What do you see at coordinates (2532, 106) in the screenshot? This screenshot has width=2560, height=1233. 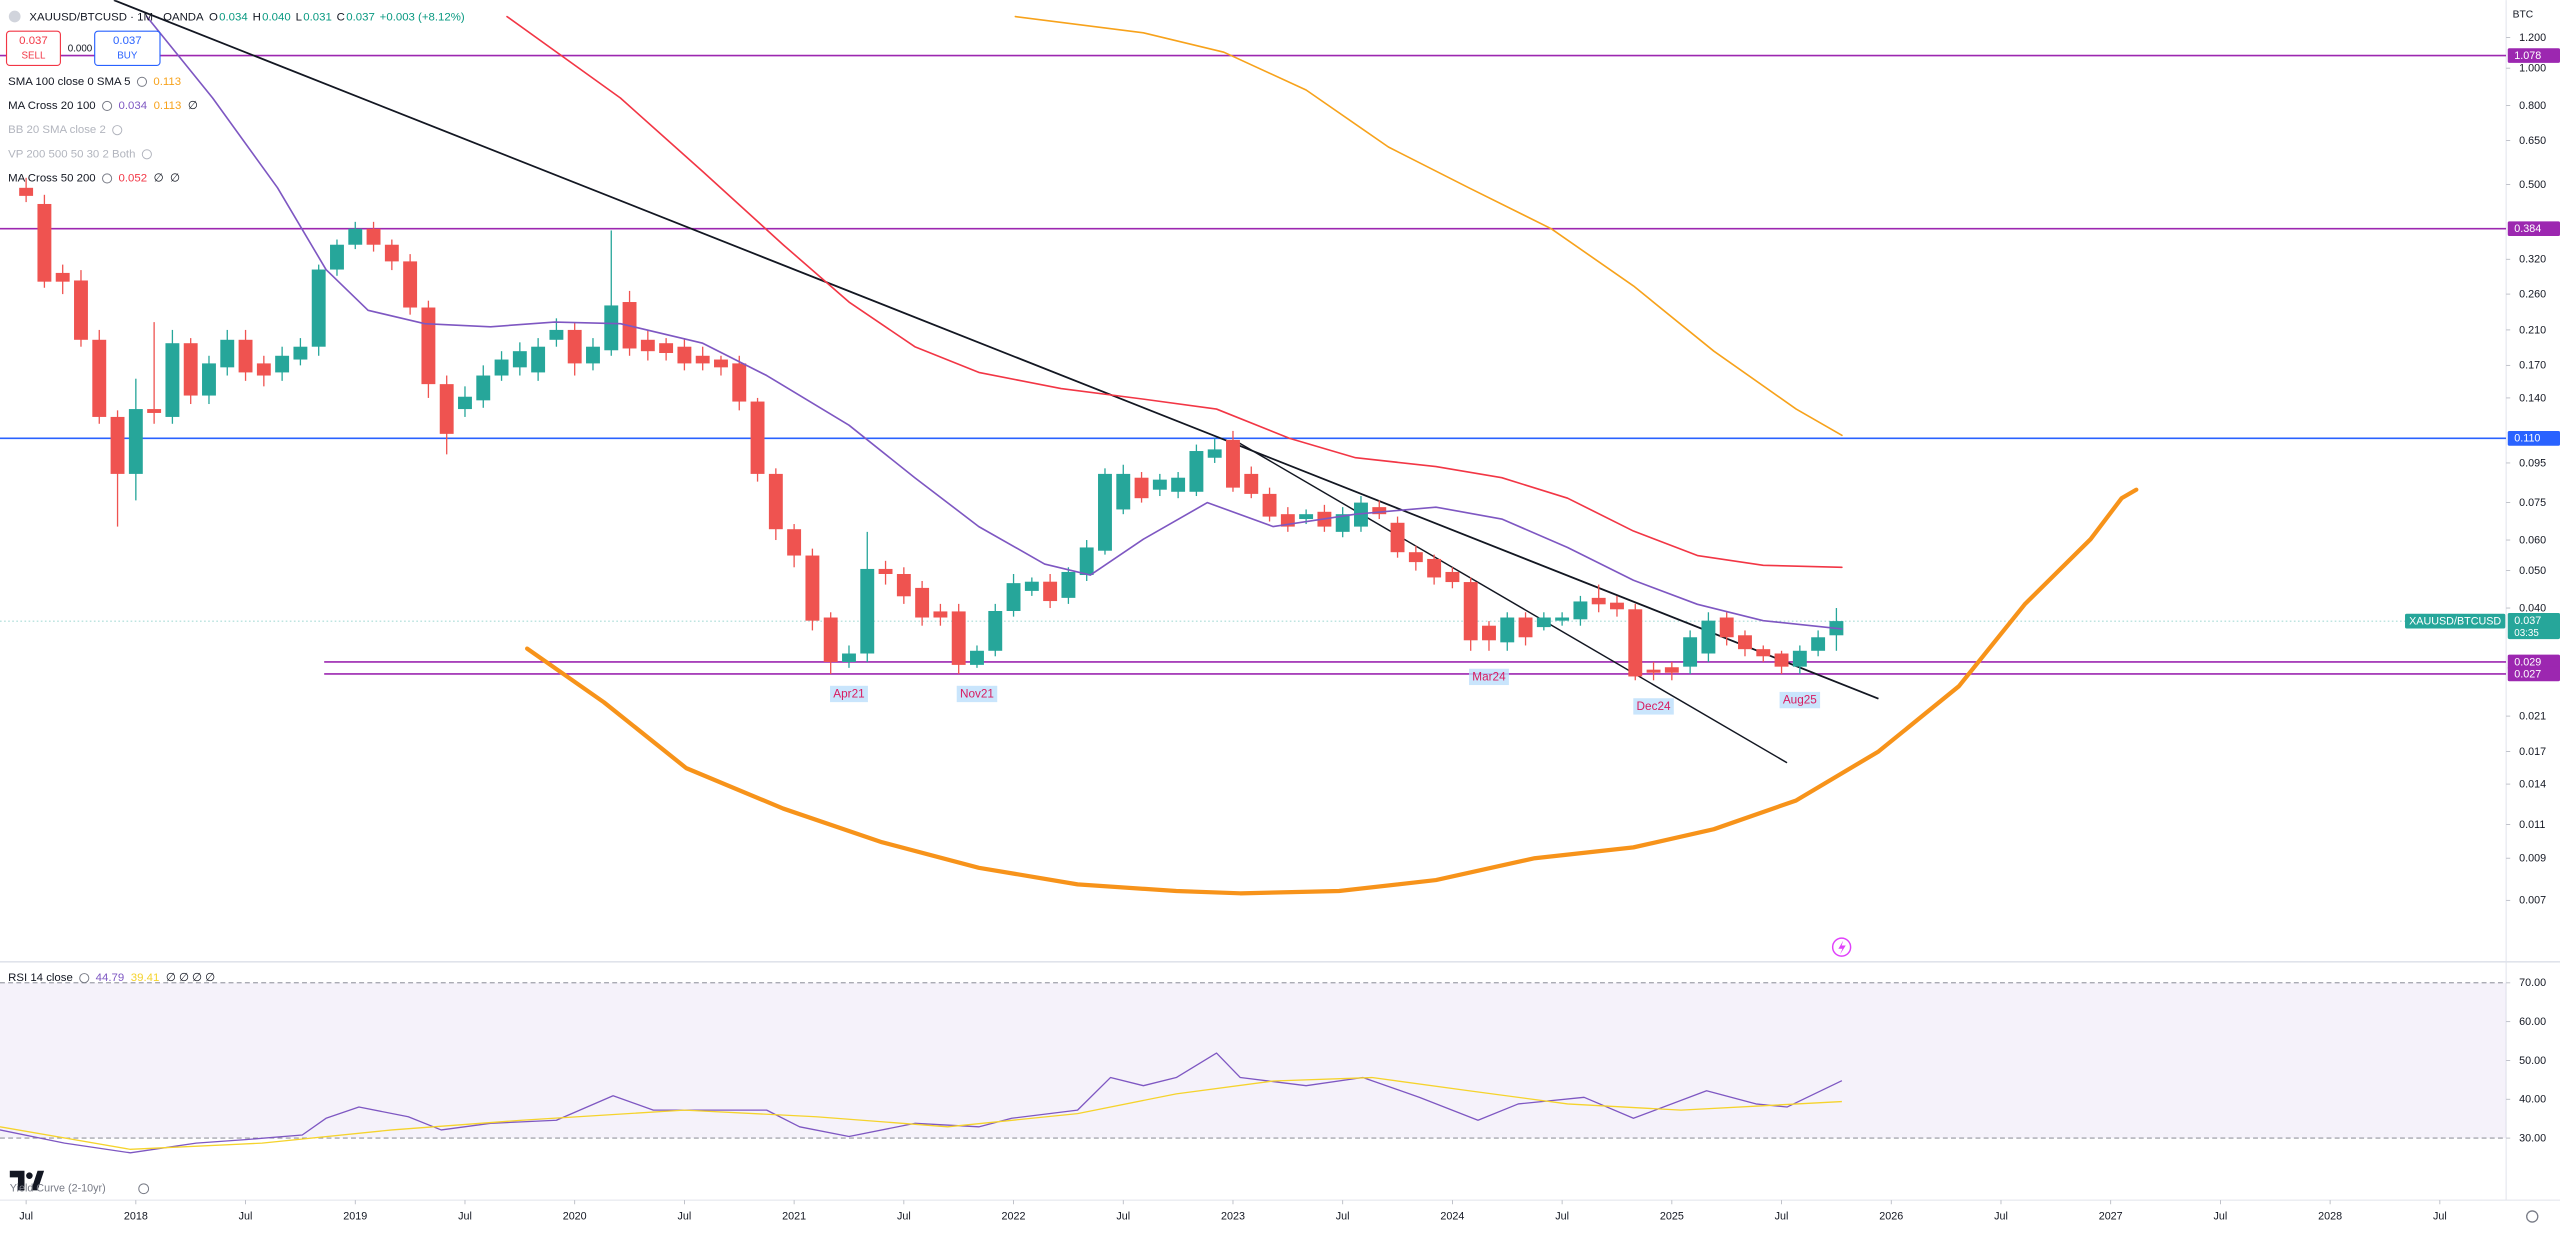 I see `y-tick-label: 0.800` at bounding box center [2532, 106].